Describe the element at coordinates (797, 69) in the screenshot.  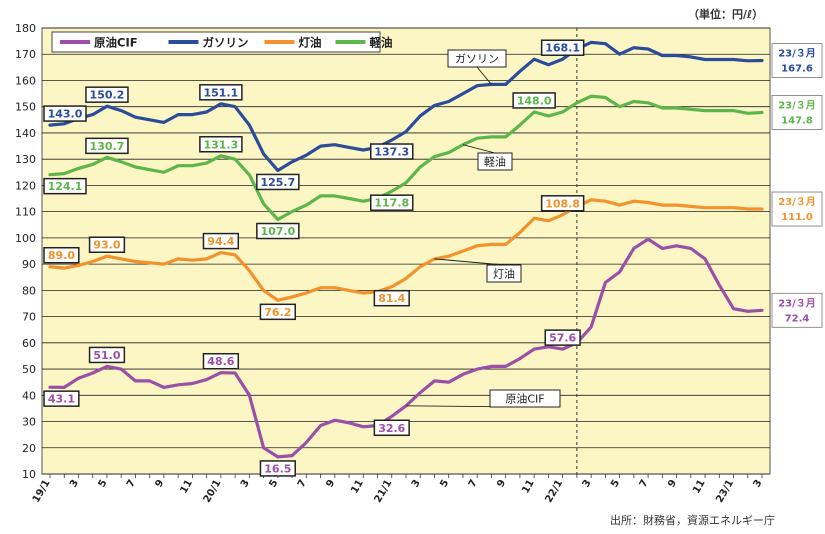
I see `end-label-value: 167.6` at that location.